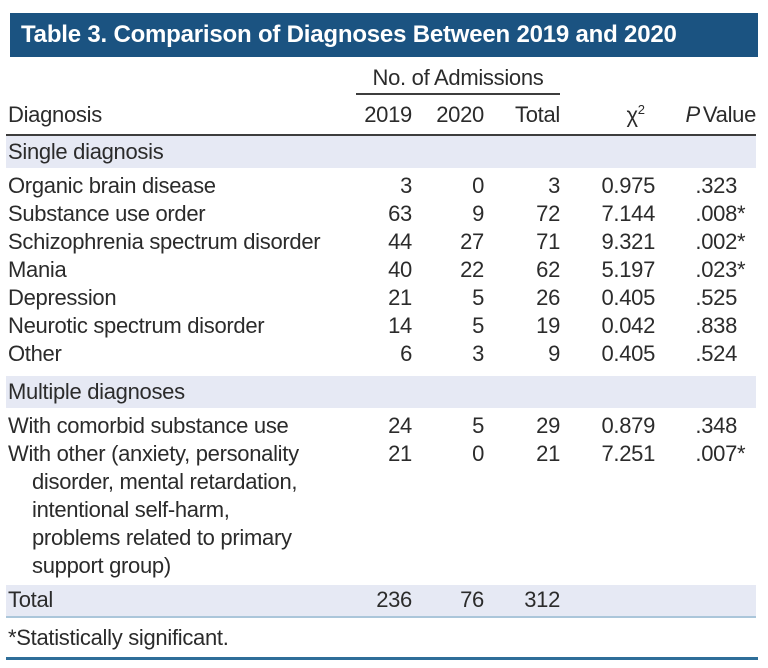  What do you see at coordinates (628, 214) in the screenshot?
I see `cell-chi-squared: 7.144` at bounding box center [628, 214].